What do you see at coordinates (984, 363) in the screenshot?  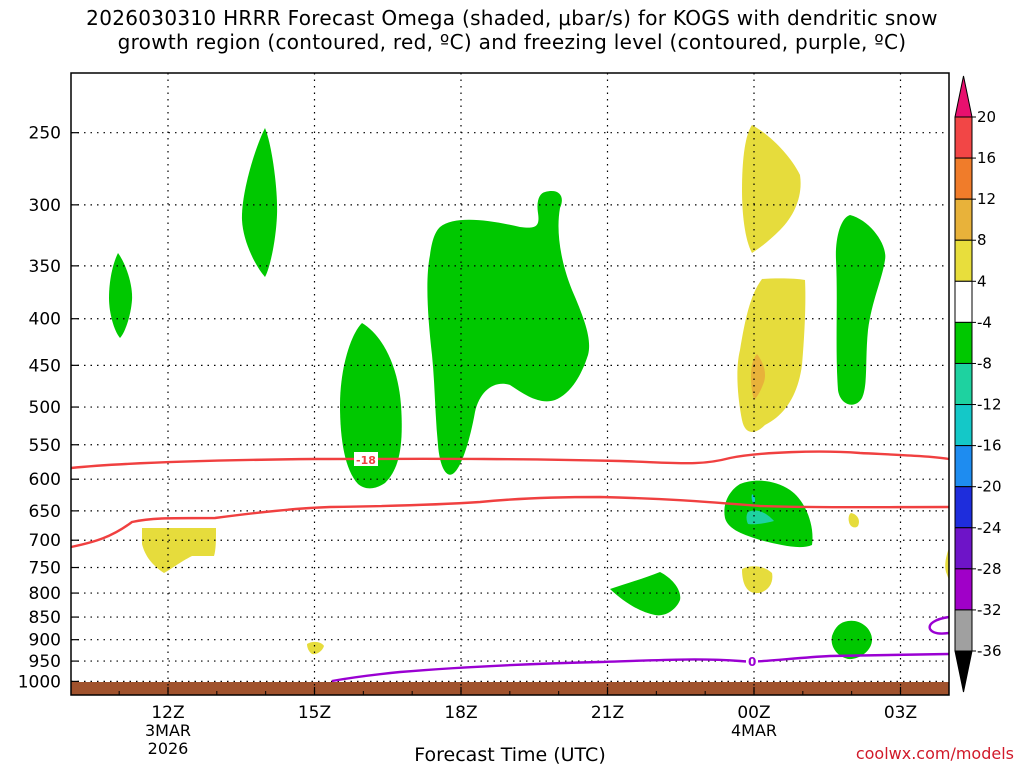 I see `colorbar-label: -8` at bounding box center [984, 363].